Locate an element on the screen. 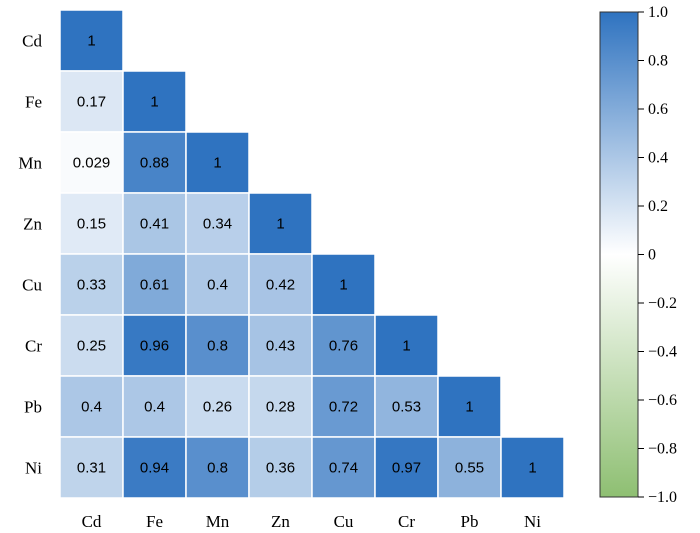 Image resolution: width=700 pixels, height=533 pixels. column-label-fe: Fe is located at coordinates (154, 521).